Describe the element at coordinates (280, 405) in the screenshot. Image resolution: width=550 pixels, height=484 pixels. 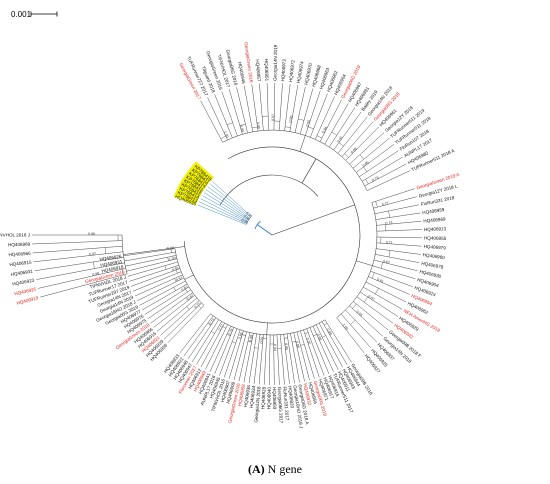
I see `leaf-label: Georgia06G 2017` at that location.